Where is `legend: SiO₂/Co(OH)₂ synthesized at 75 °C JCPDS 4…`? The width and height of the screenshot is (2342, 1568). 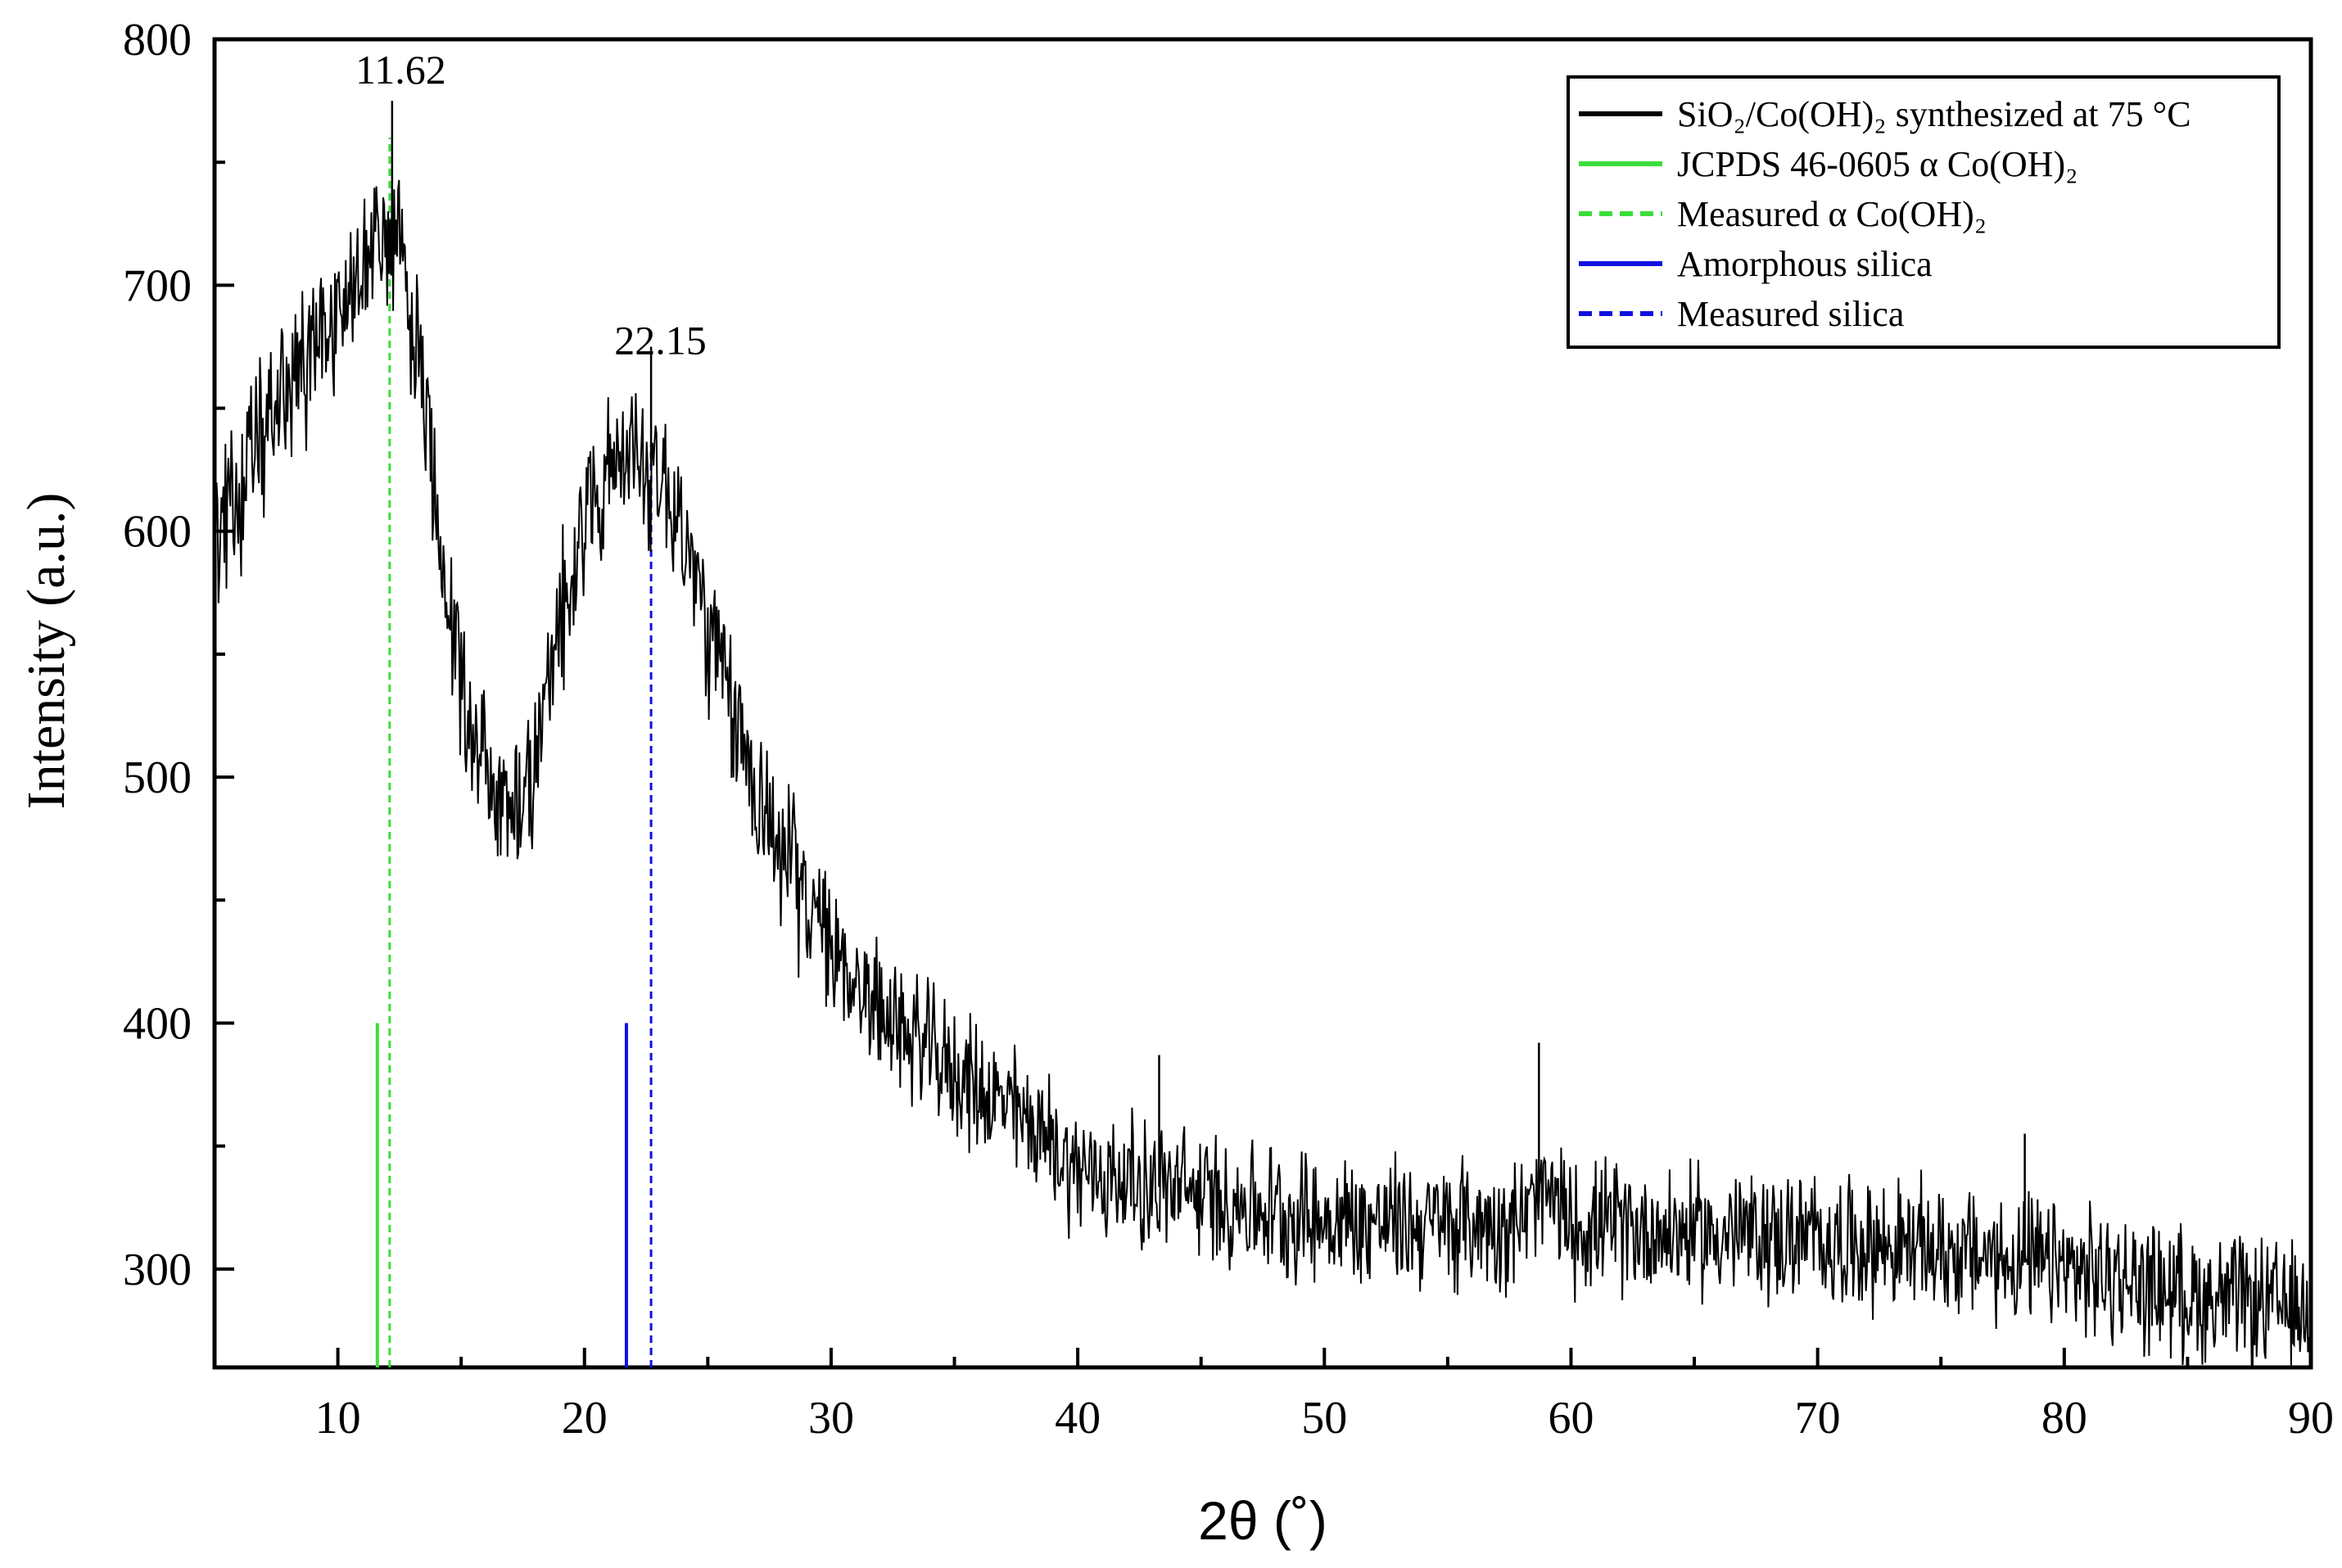 legend: SiO₂/Co(OH)₂ synthesized at 75 °C JCPDS 4… is located at coordinates (1924, 212).